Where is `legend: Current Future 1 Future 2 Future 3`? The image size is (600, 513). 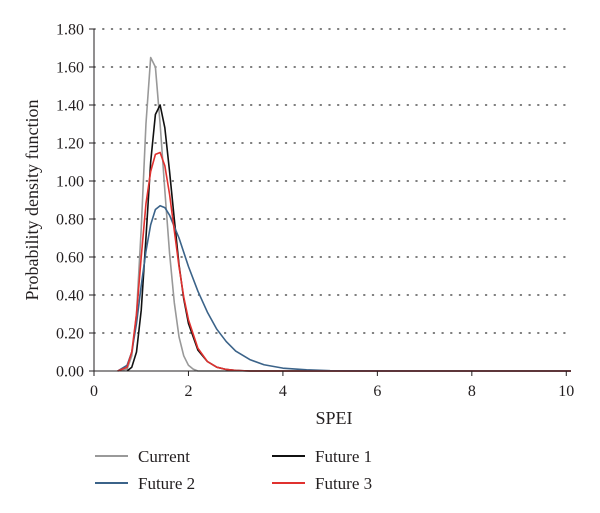
legend: Current Future 1 Future 2 Future 3 is located at coordinates (233, 470).